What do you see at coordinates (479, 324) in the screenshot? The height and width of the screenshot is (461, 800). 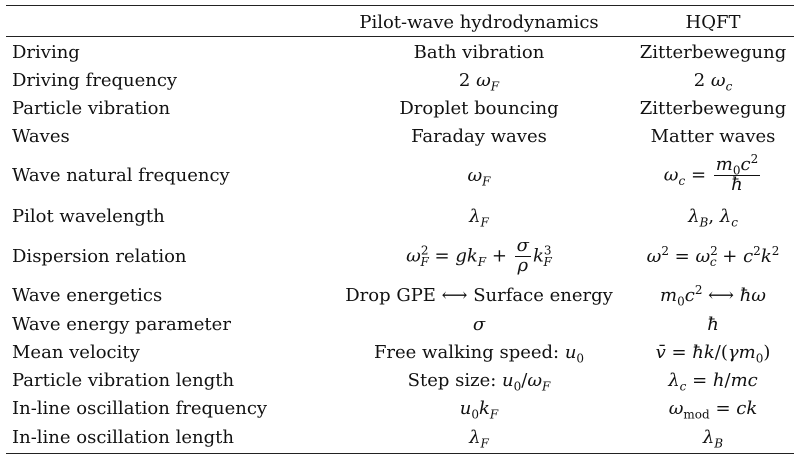 I see `pwh-cell: σ` at bounding box center [479, 324].